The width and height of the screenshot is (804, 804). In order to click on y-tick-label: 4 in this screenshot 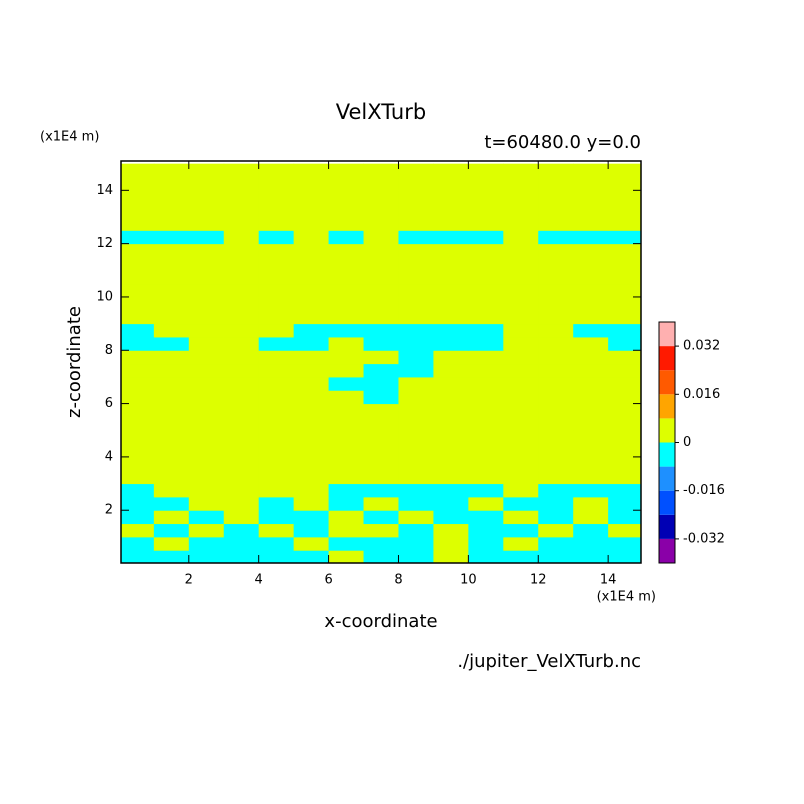, I will do `click(109, 456)`.